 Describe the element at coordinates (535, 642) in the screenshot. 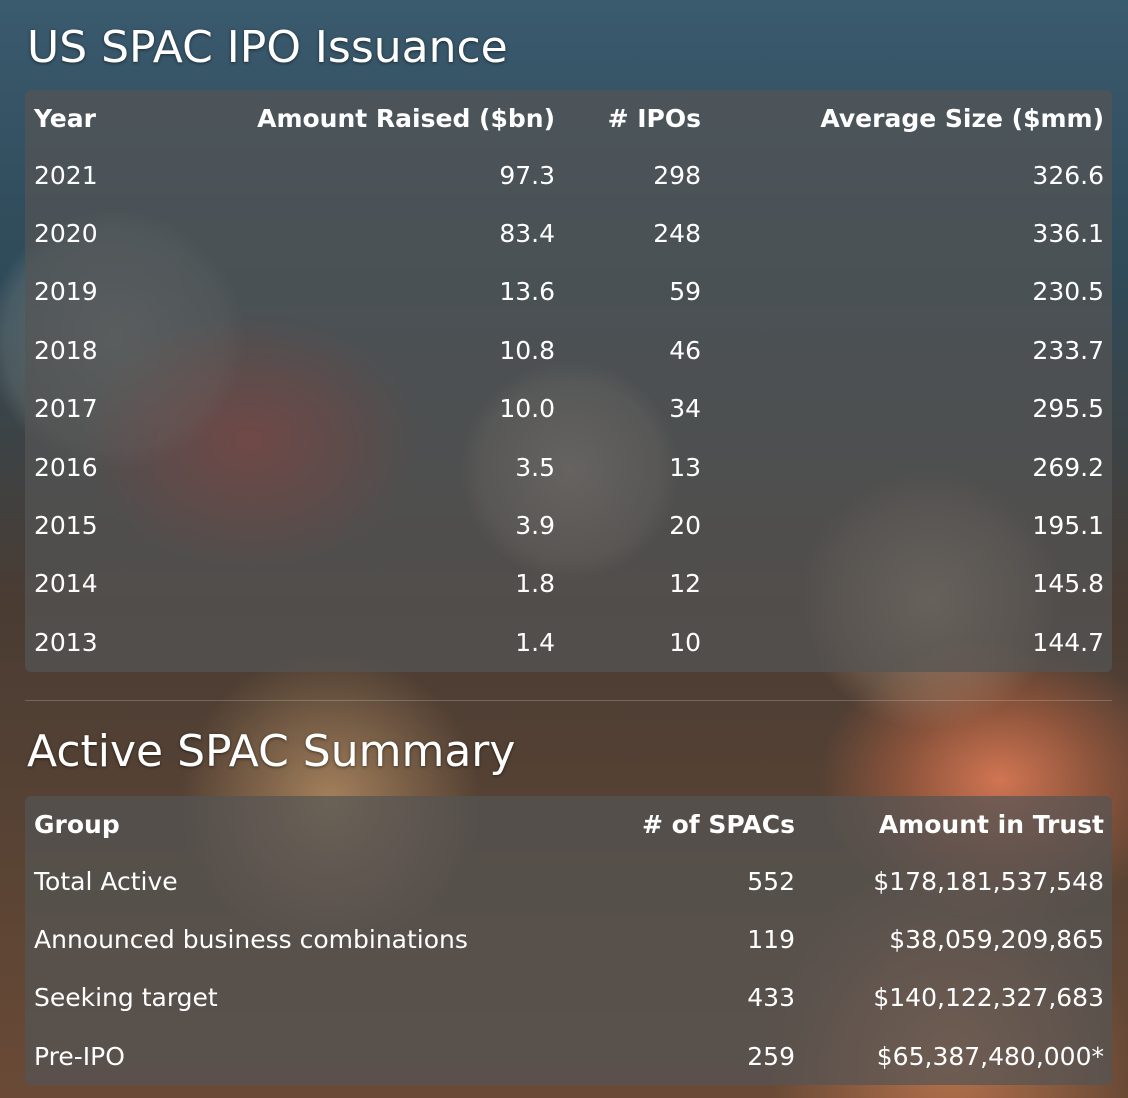

I see `table-cell: 1.4` at that location.